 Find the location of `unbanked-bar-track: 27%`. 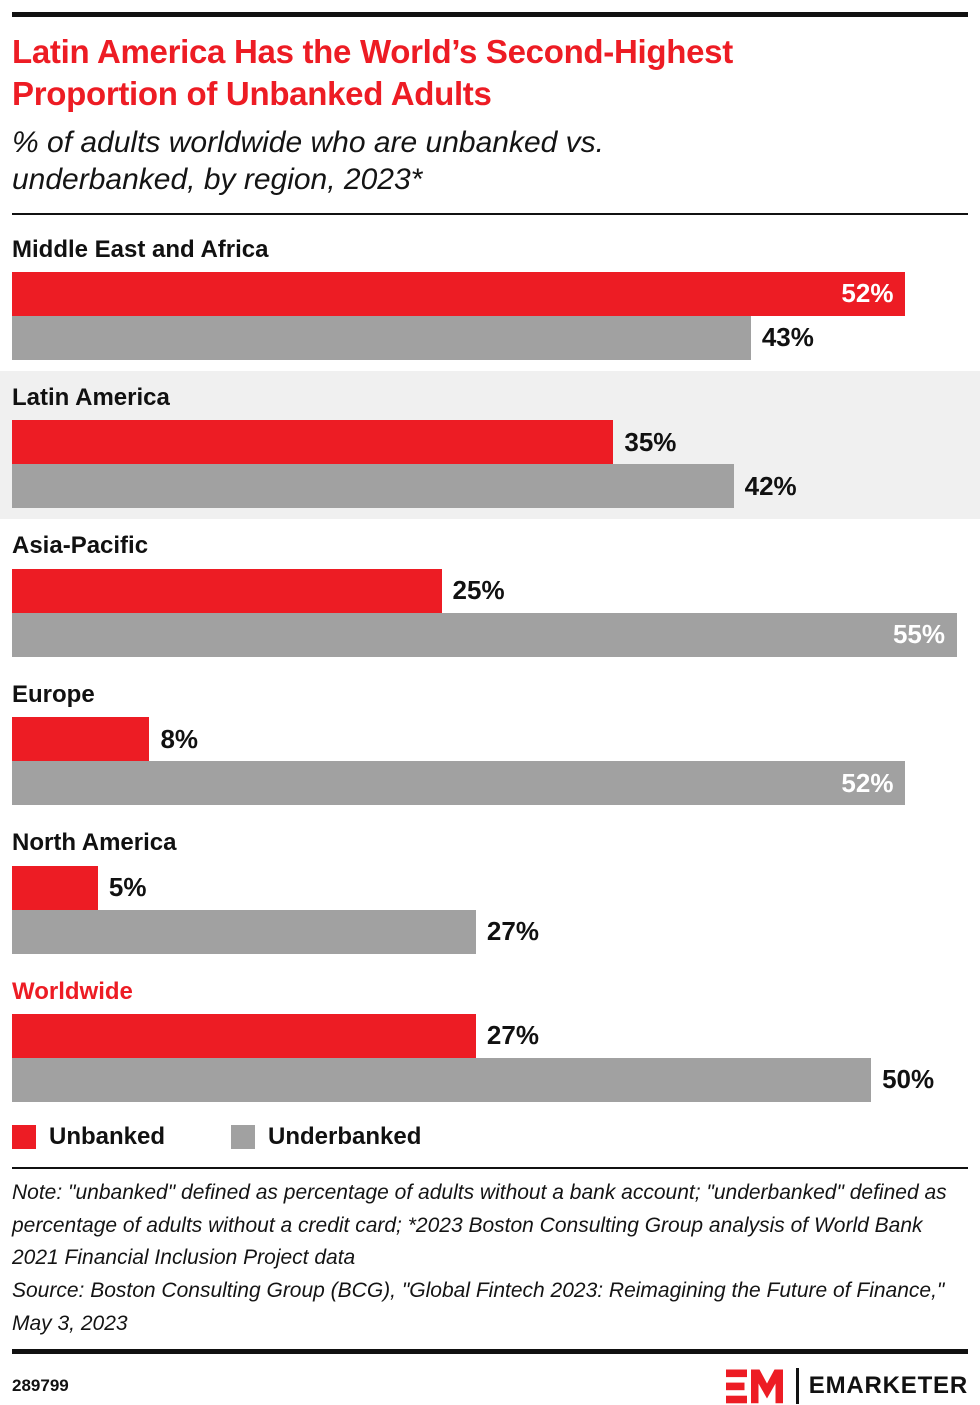

unbanked-bar-track: 27% is located at coordinates (484, 1035).